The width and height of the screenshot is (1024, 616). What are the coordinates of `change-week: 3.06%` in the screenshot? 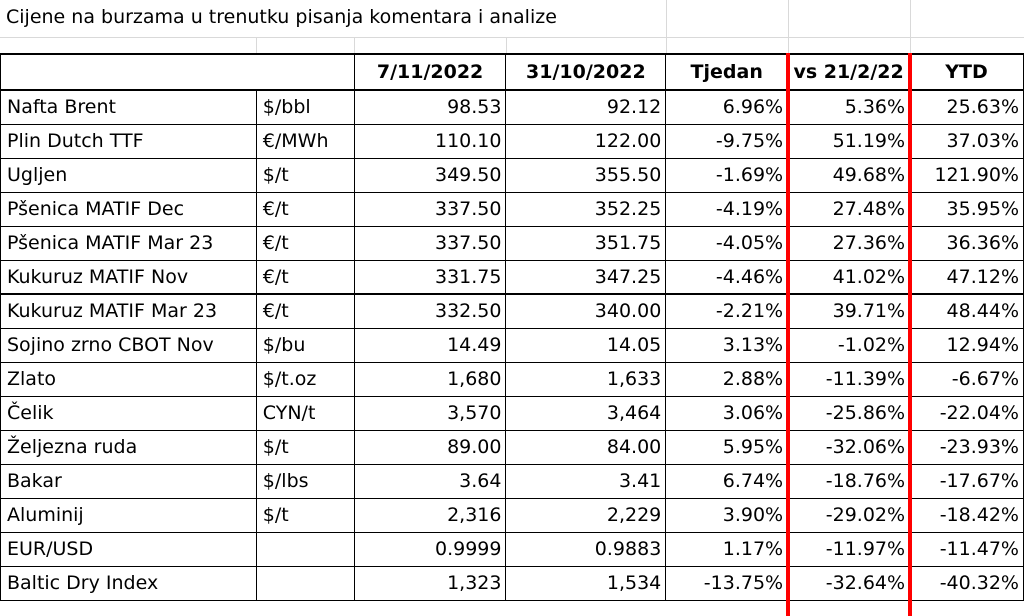 It's located at (727, 413).